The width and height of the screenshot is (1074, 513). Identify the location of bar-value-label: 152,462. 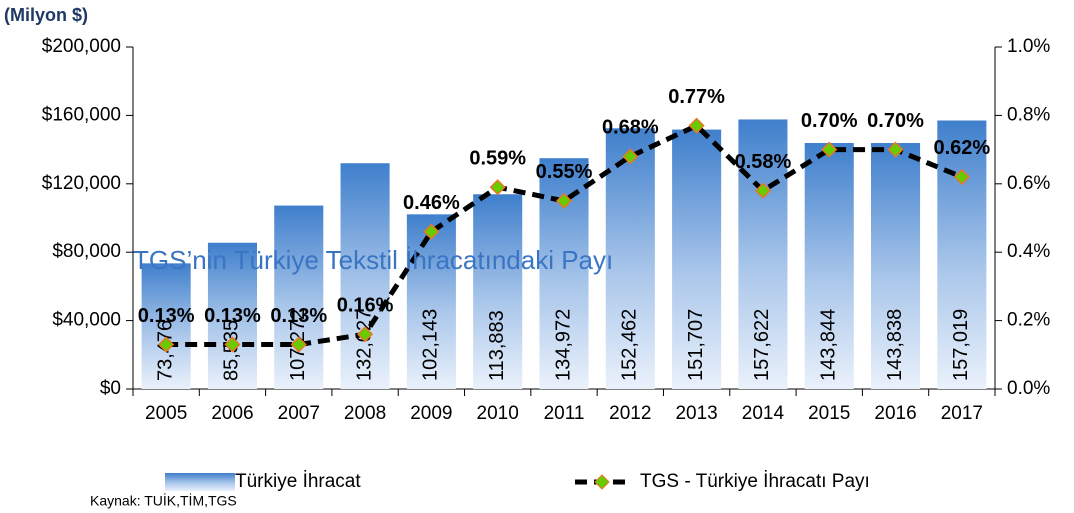
(630, 345).